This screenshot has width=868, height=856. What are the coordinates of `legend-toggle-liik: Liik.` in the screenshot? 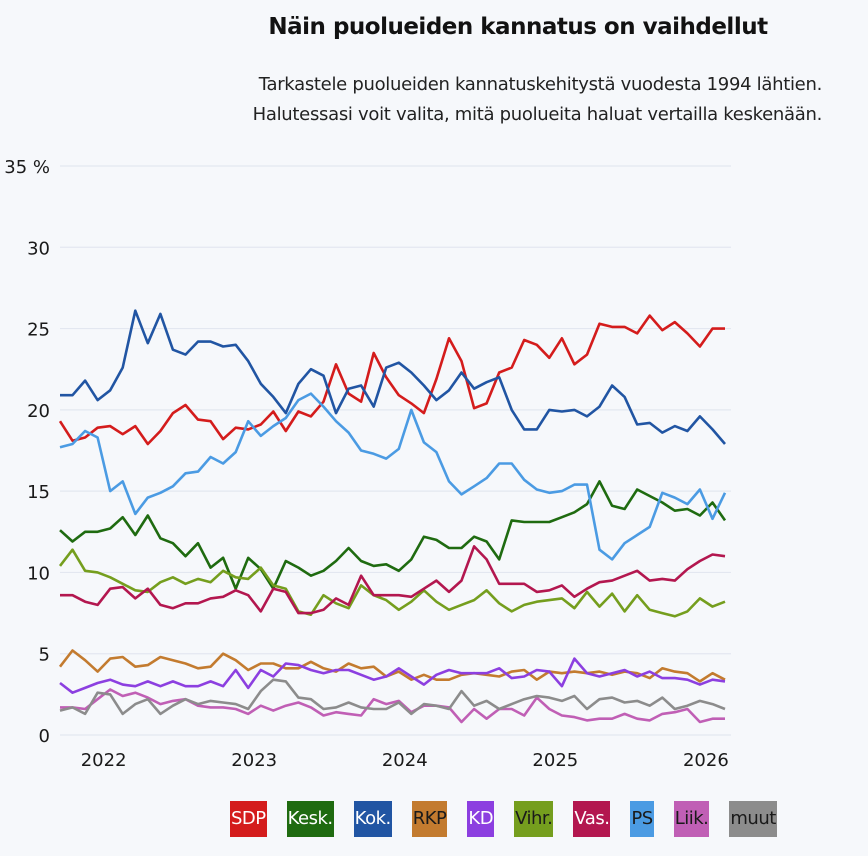 It's located at (691, 819).